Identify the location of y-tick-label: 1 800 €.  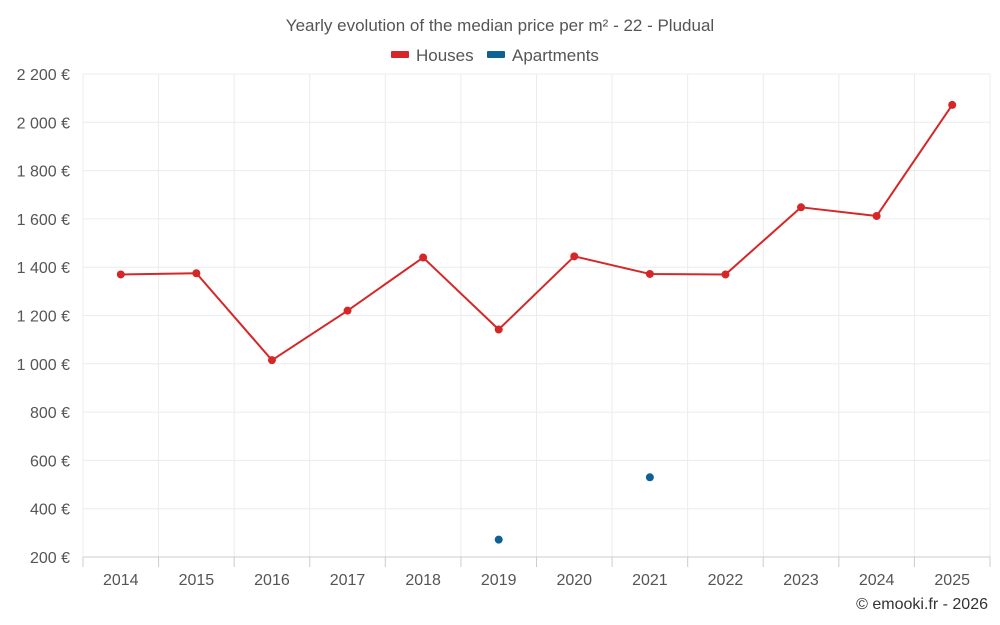
(43, 172).